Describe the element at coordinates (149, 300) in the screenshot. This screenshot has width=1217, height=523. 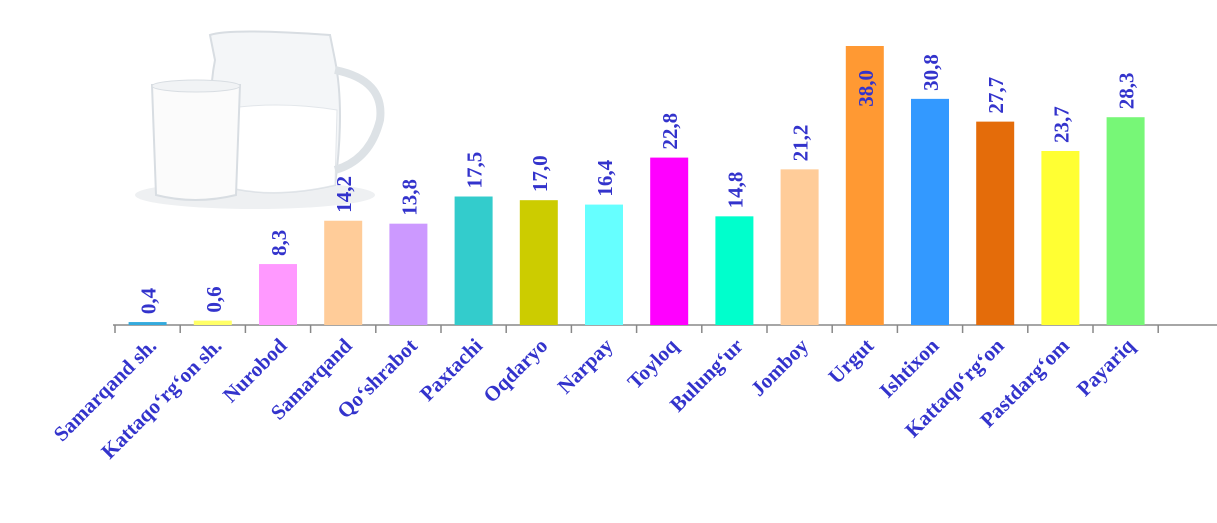
I see `data-label: 0,4` at that location.